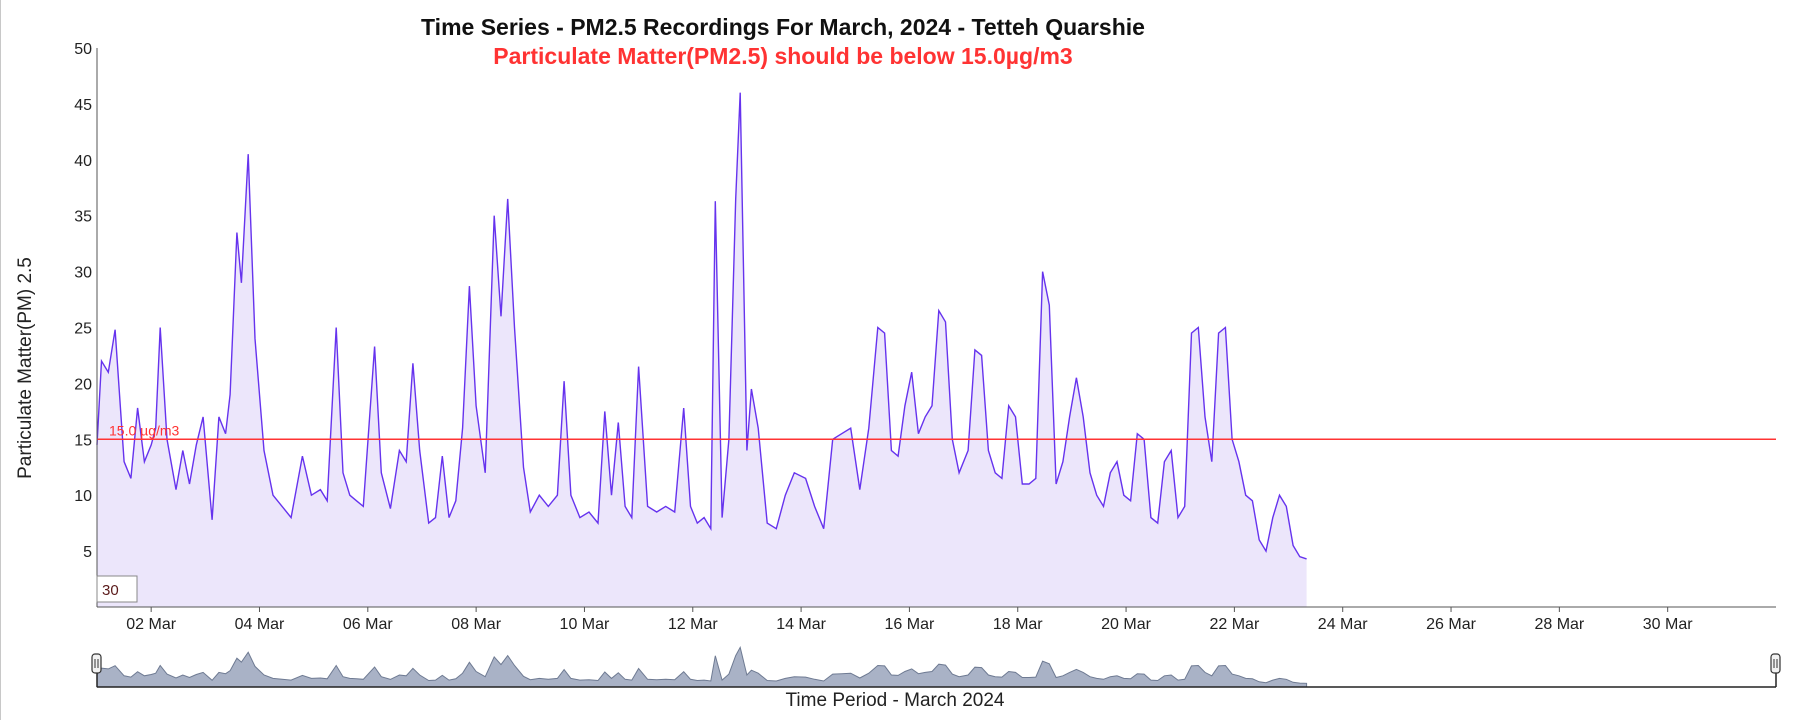 The width and height of the screenshot is (1793, 725). Describe the element at coordinates (96, 663) in the screenshot. I see `navigator-left-handle` at that location.